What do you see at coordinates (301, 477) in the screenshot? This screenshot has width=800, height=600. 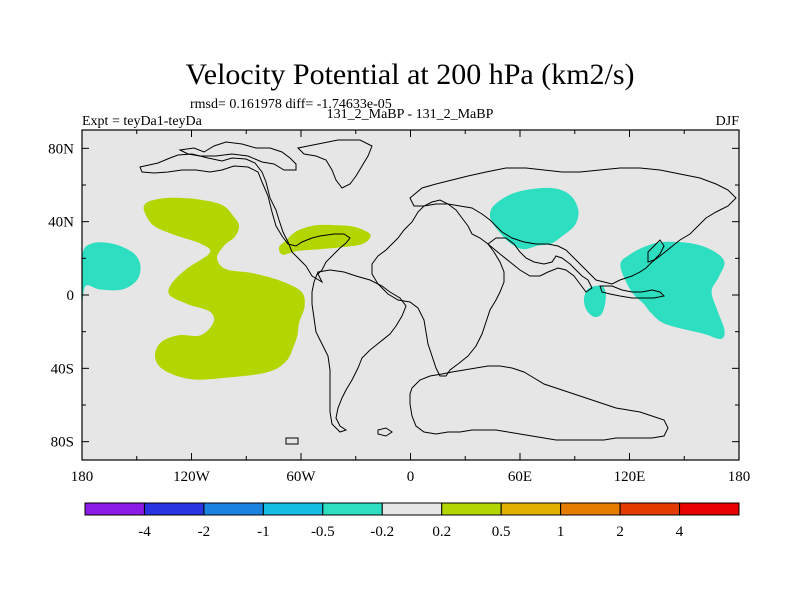 I see `x-tick-label: 60W` at bounding box center [301, 477].